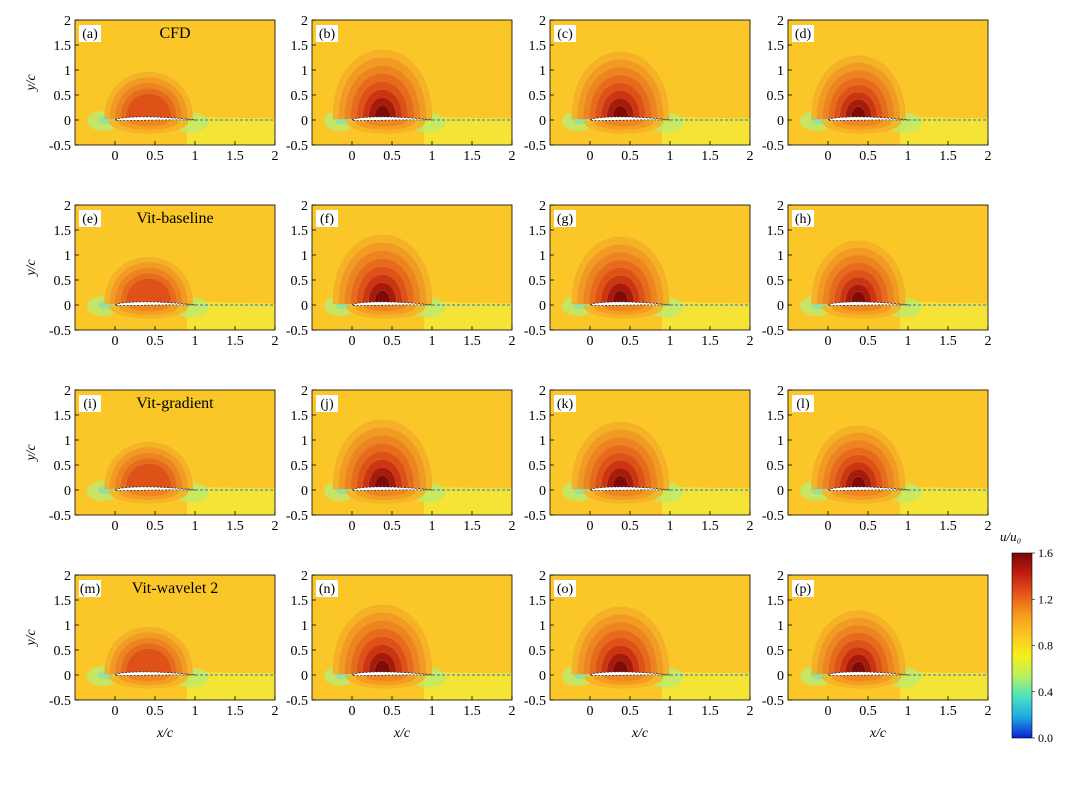 The height and width of the screenshot is (795, 1080). I want to click on panel-label: (a), so click(90, 34).